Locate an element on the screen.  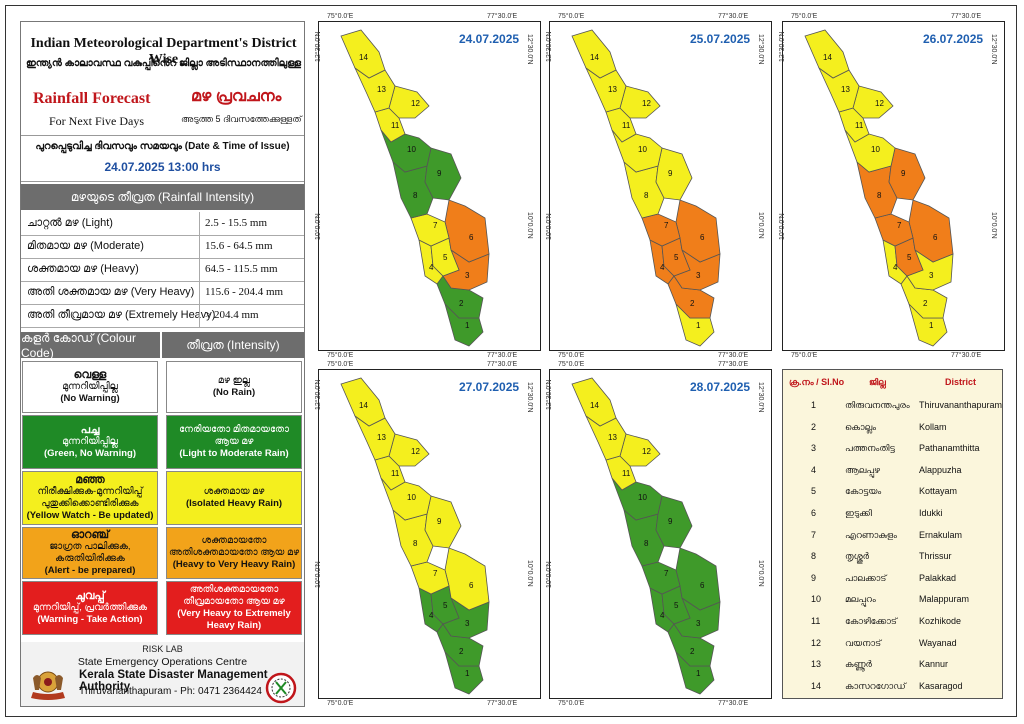
legend-name-en: Ernakulam is located at coordinates (941, 534).